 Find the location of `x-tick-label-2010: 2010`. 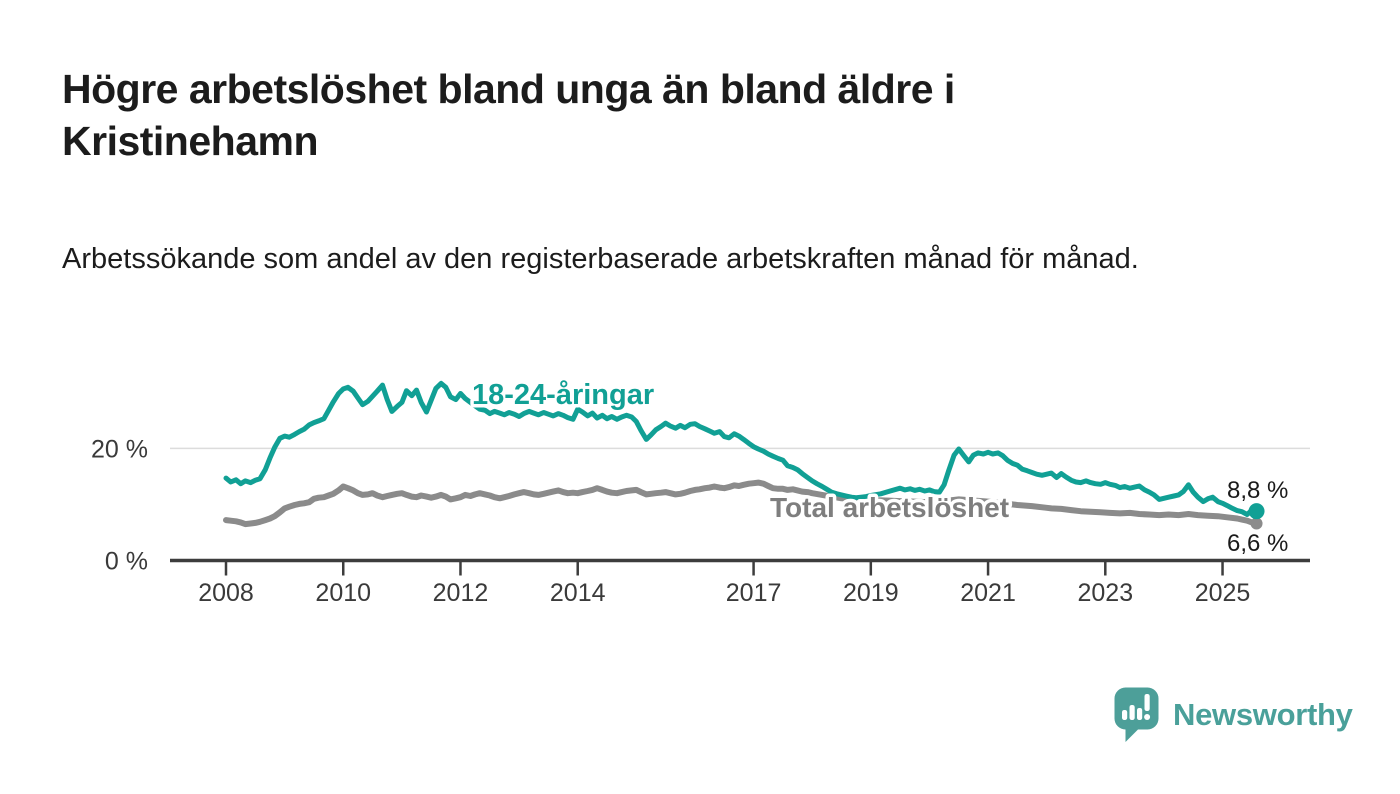

x-tick-label-2010: 2010 is located at coordinates (343, 593).